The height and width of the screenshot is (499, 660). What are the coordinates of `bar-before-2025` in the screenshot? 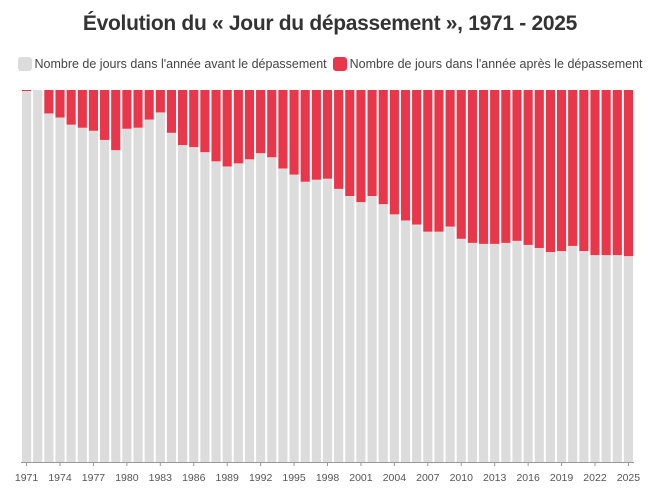 It's located at (628, 359).